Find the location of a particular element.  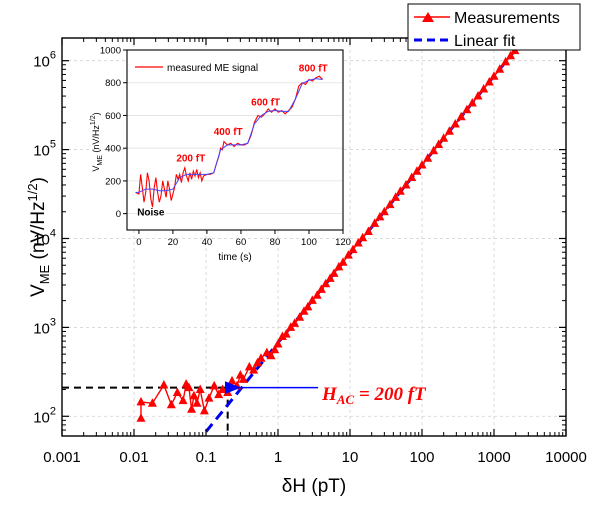

y-tick-label: 10⁶ is located at coordinates (44, 60).